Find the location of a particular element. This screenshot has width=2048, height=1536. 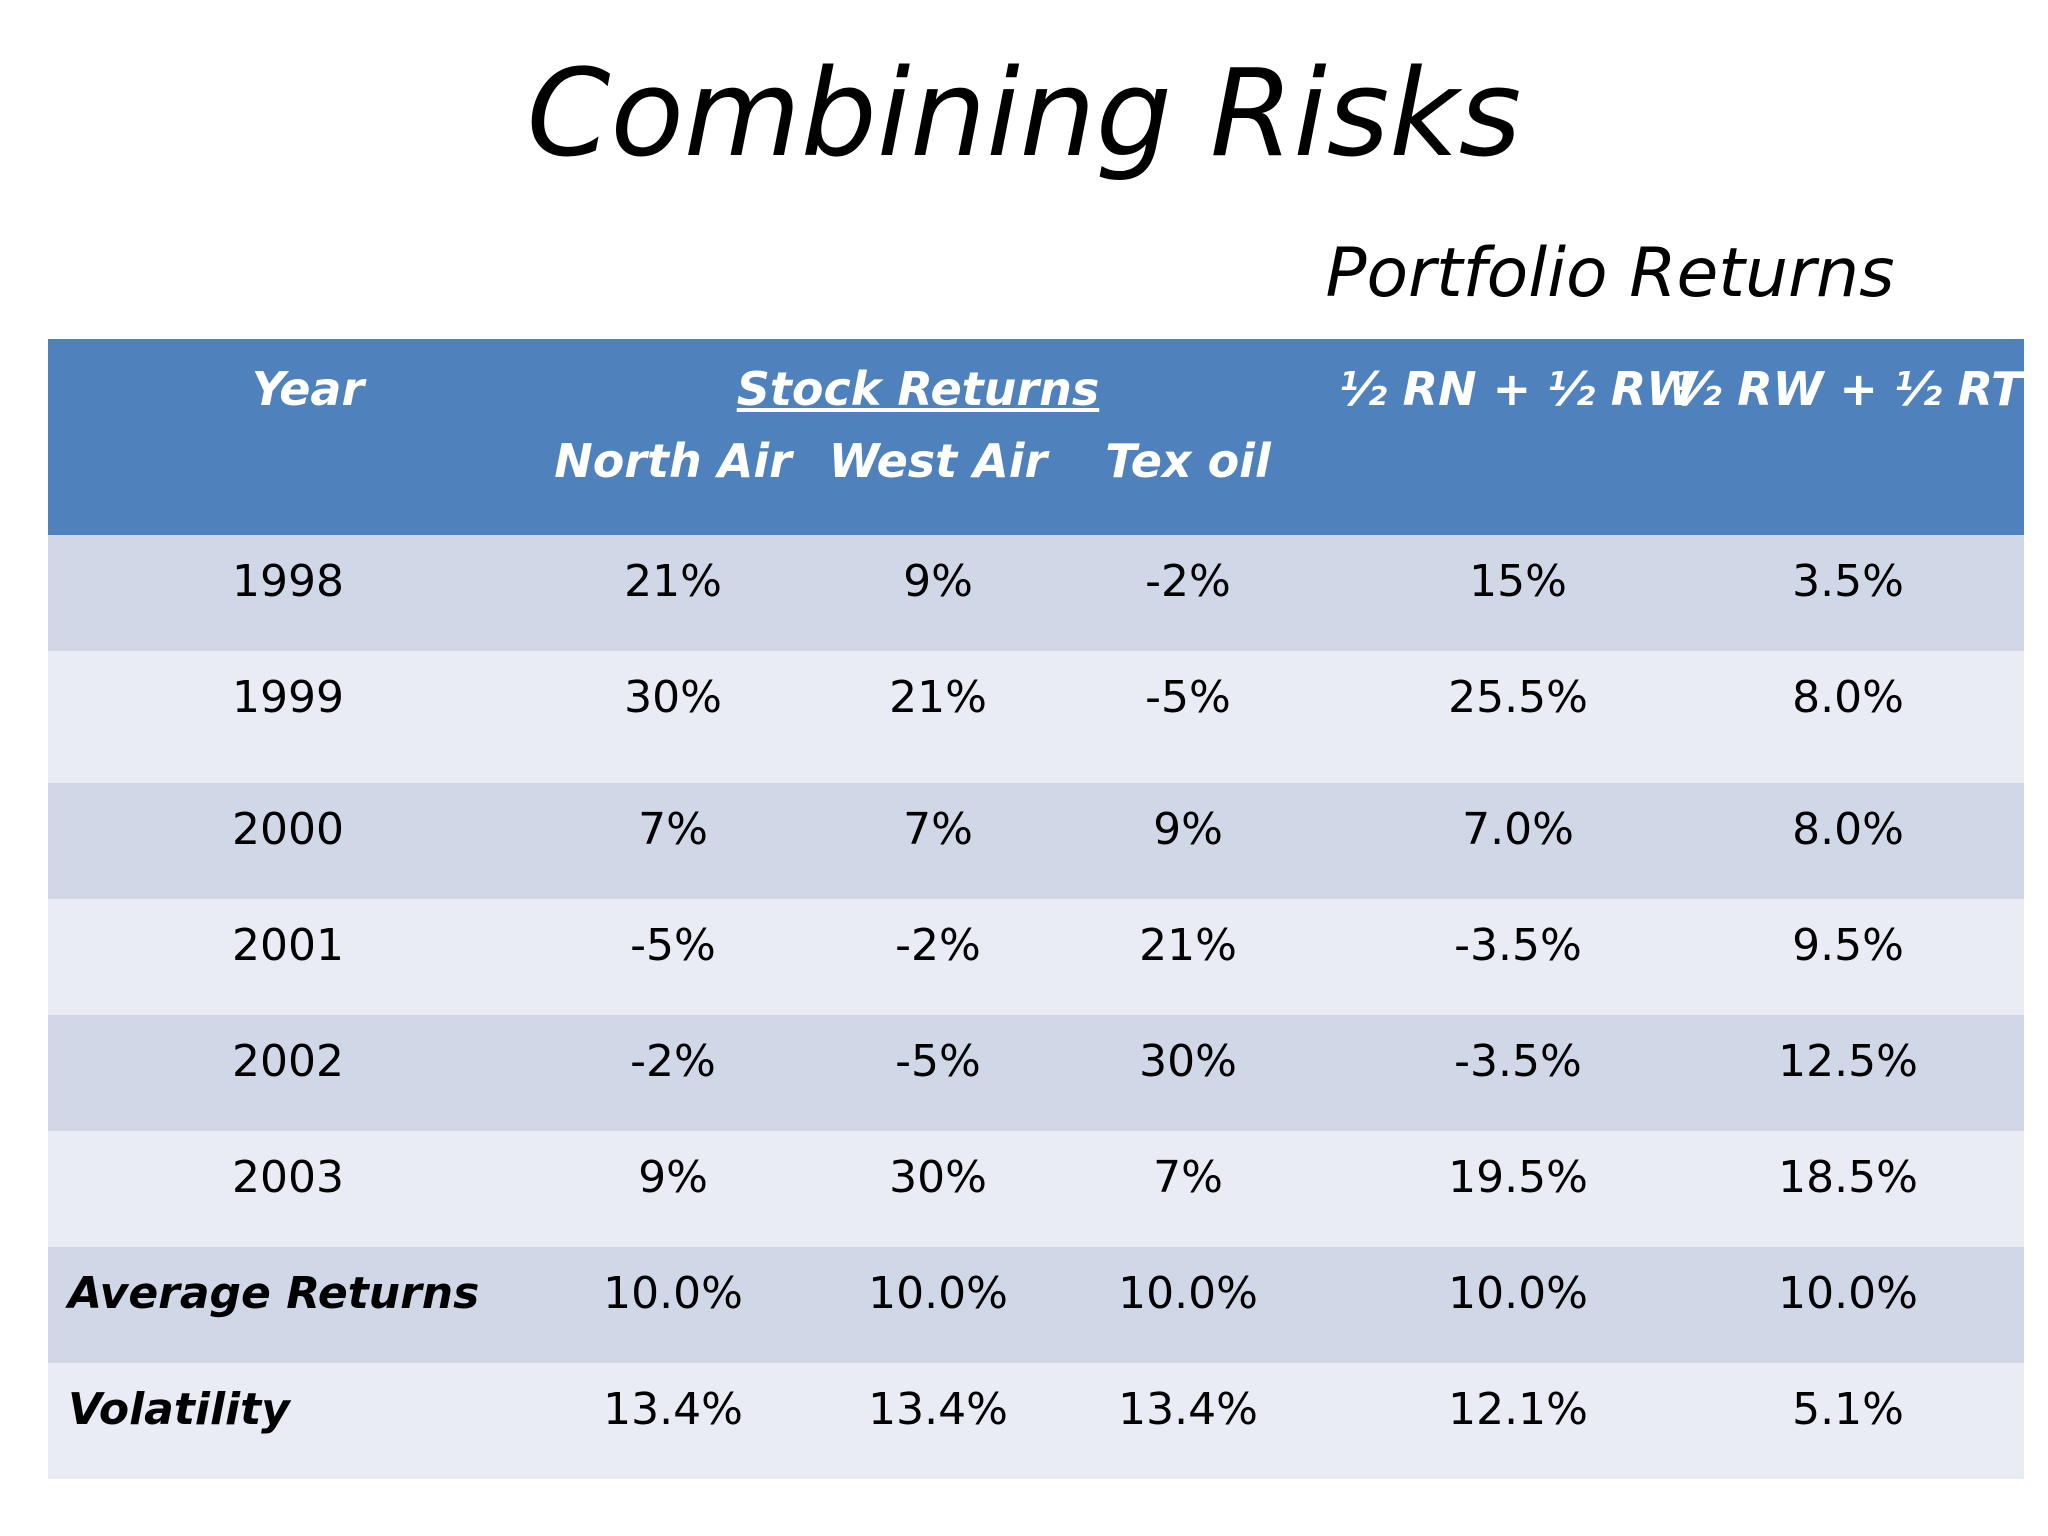

portfolio-returns-subtitle: Portfolio Returns is located at coordinates (1610, 273).